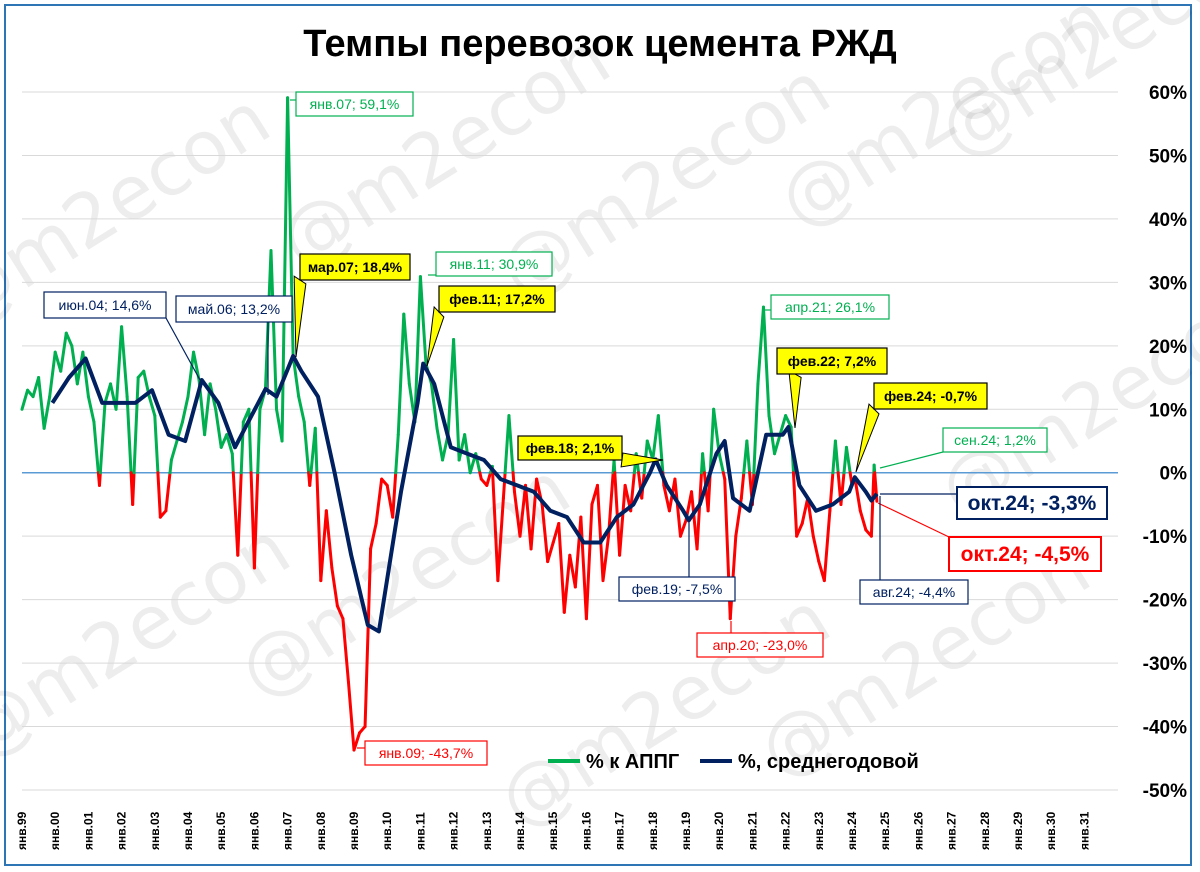 Image resolution: width=1200 pixels, height=872 pixels. I want to click on callout-label: окт.24; -3,3%, so click(1032, 503).